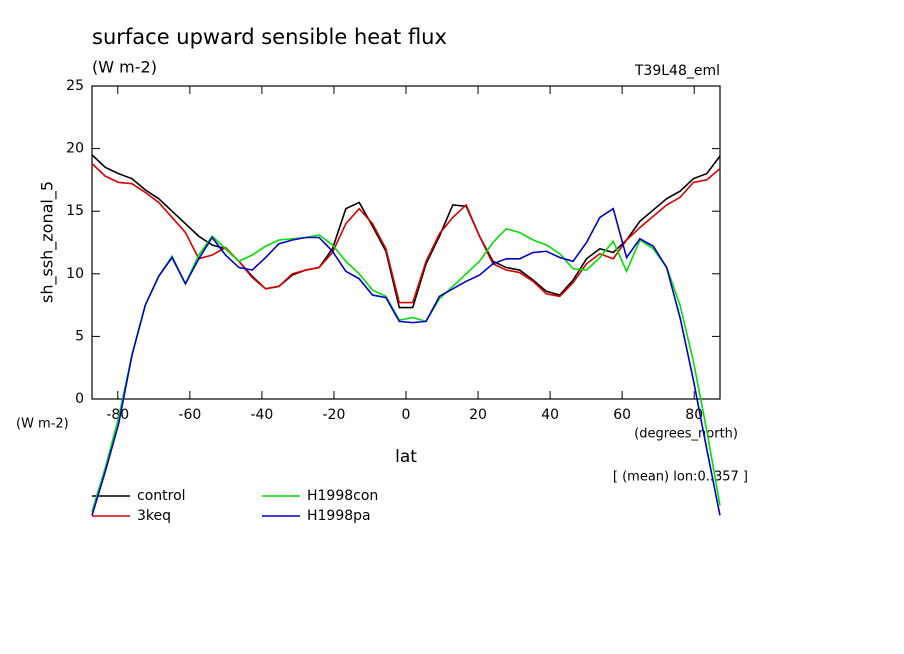 The image size is (904, 654). Describe the element at coordinates (75, 86) in the screenshot. I see `y-tick-label: 25` at that location.